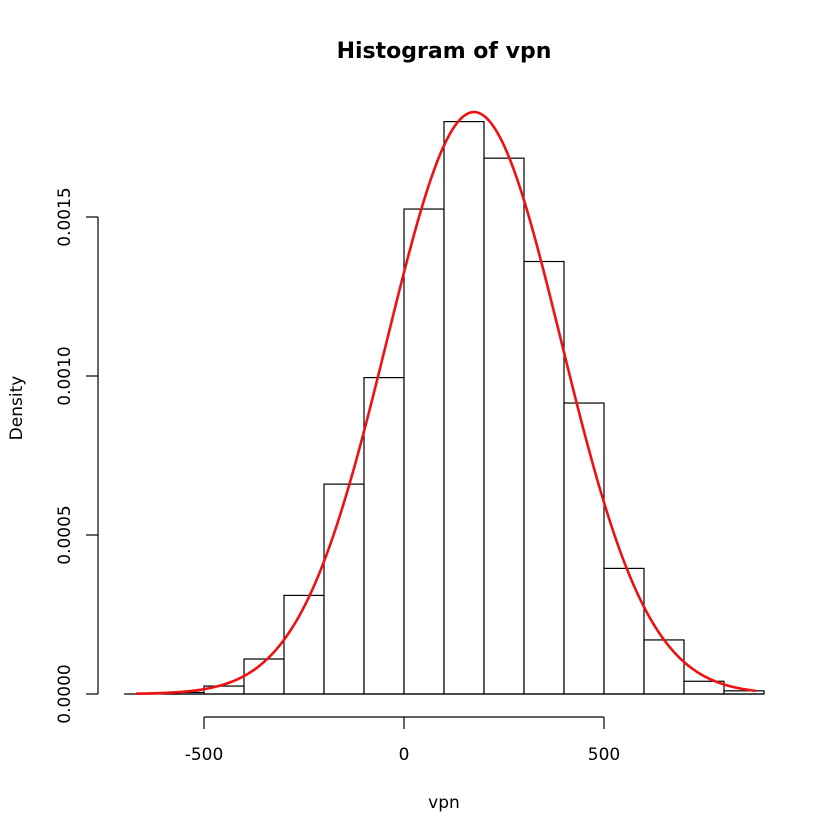  Describe the element at coordinates (17, 408) in the screenshot. I see `y-axis-label: Density` at that location.